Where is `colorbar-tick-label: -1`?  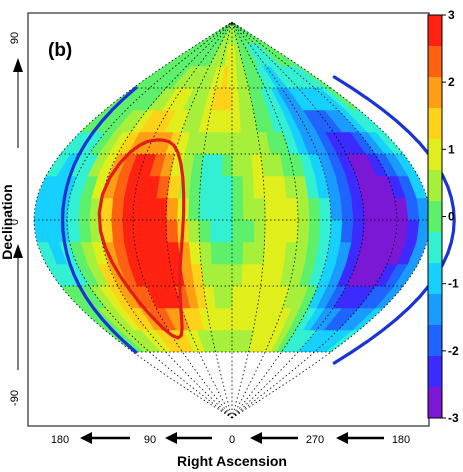 colorbar-tick-label: -1 is located at coordinates (453, 284).